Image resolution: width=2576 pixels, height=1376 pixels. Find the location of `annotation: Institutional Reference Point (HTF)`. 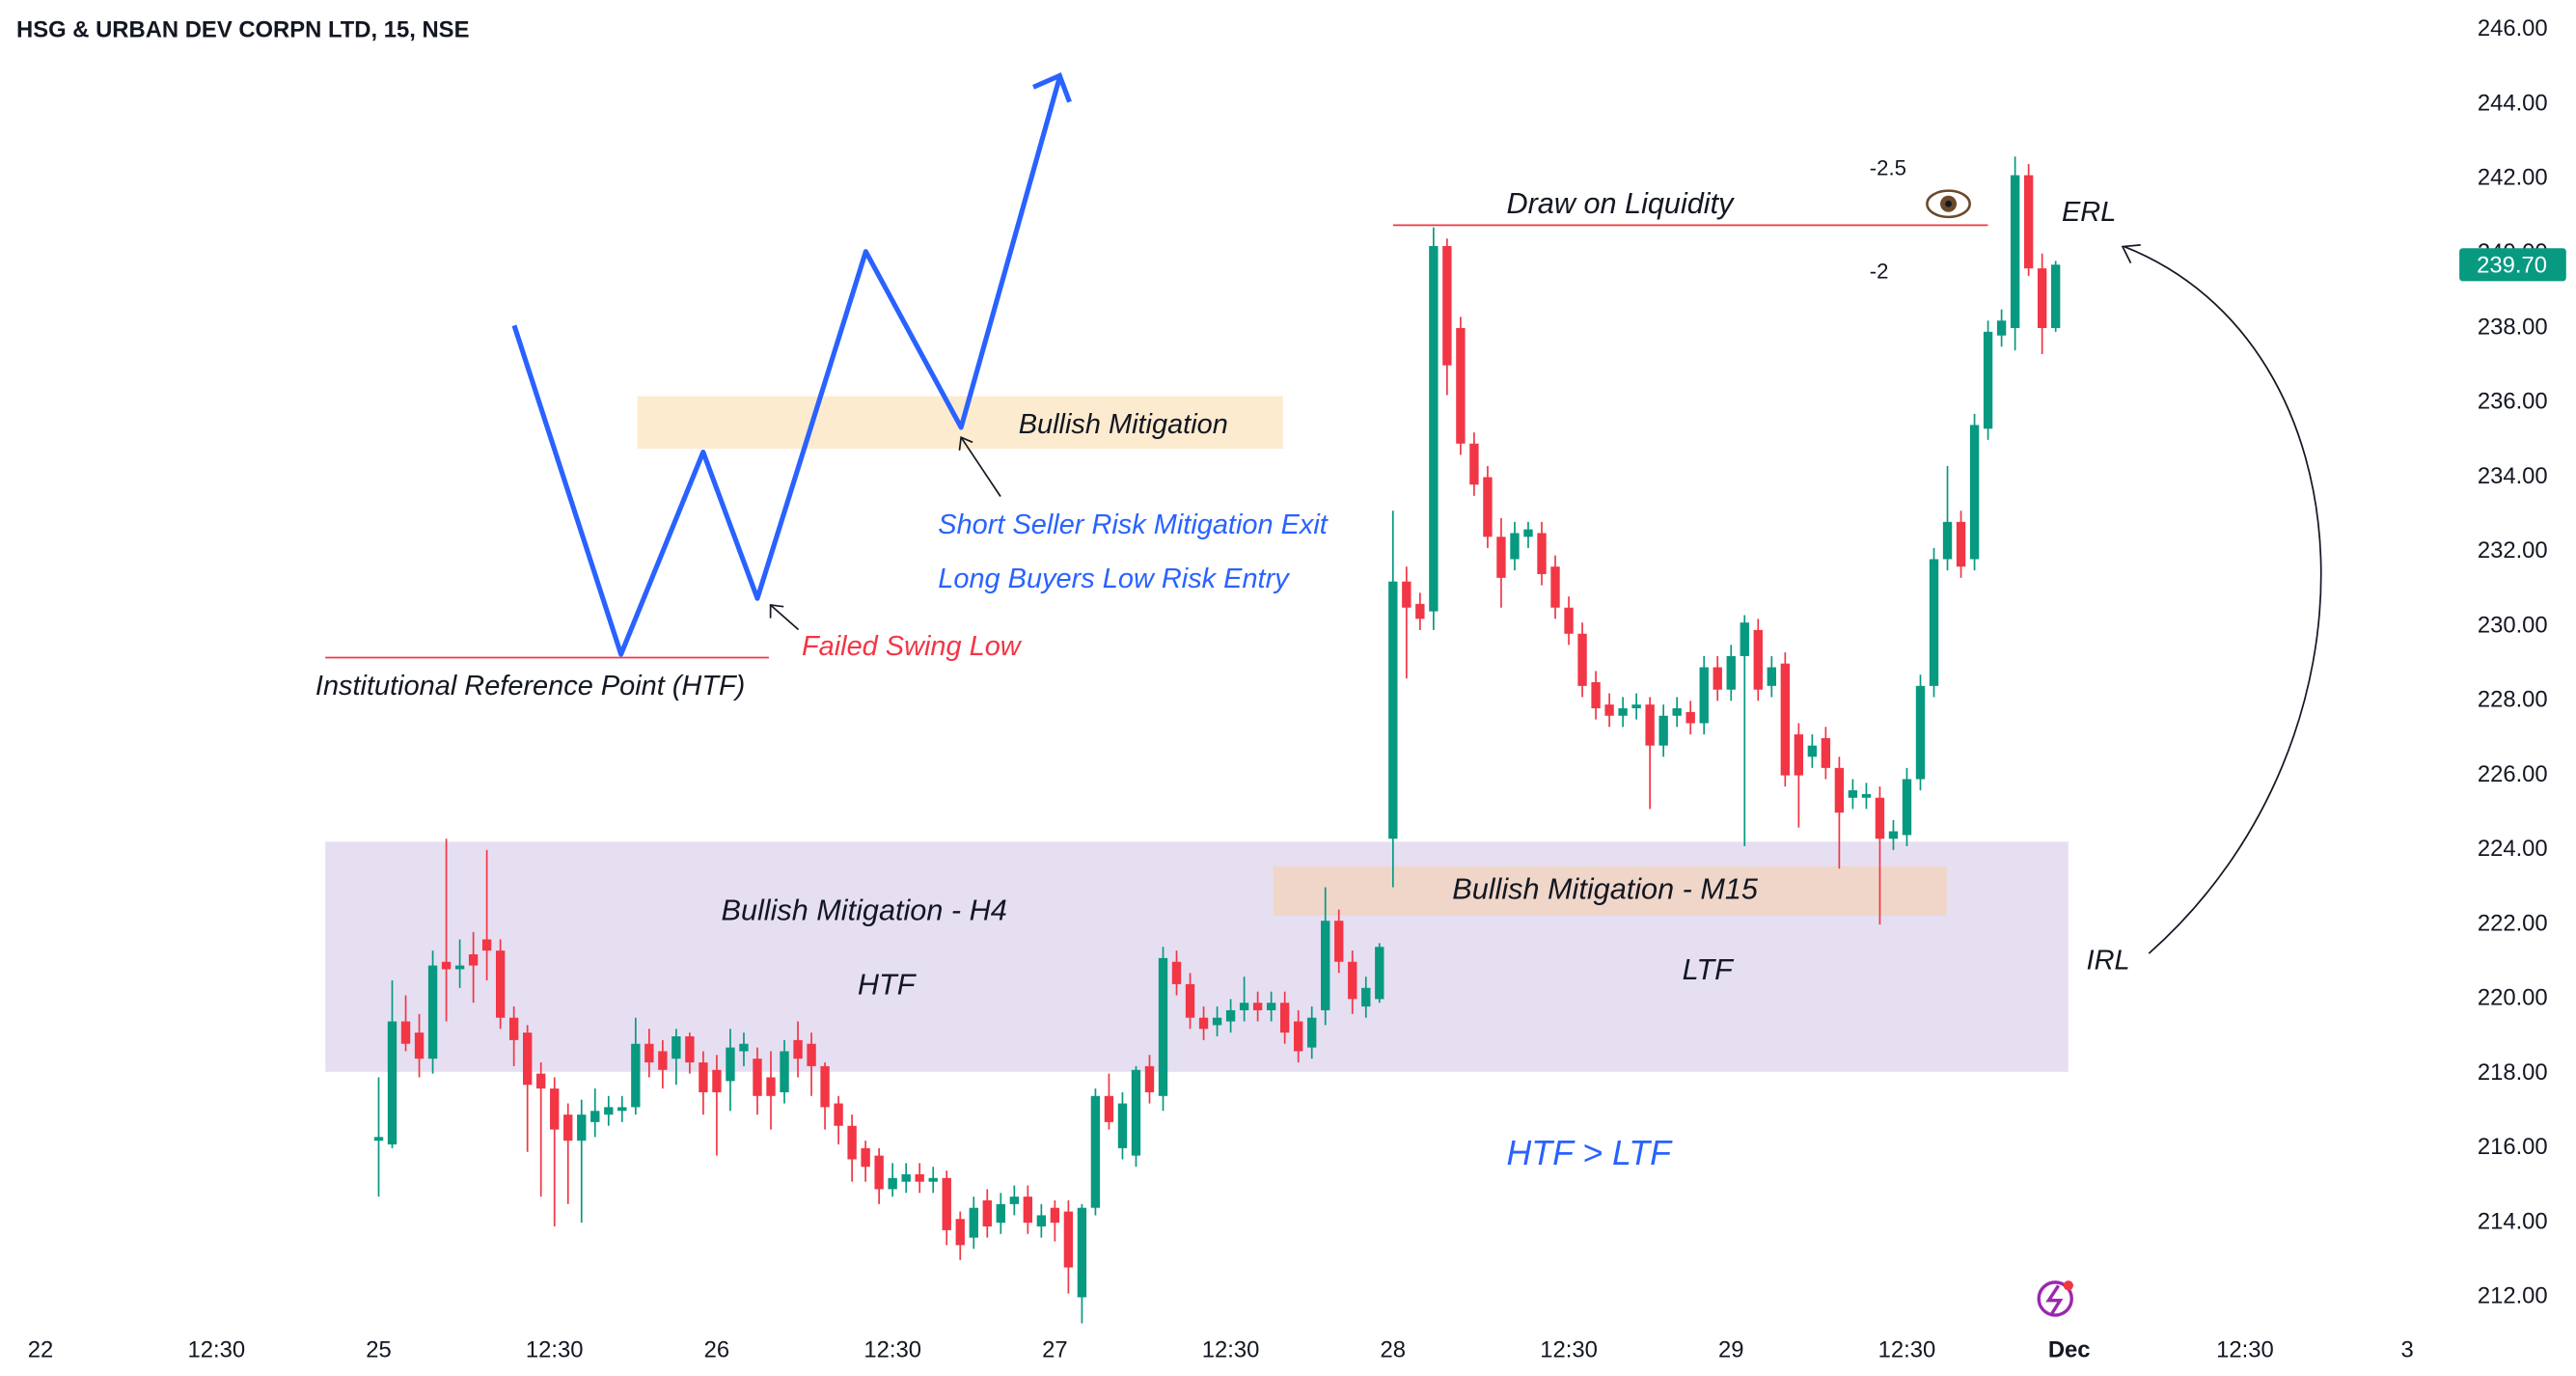

annotation: Institutional Reference Point (HTF) is located at coordinates (530, 686).